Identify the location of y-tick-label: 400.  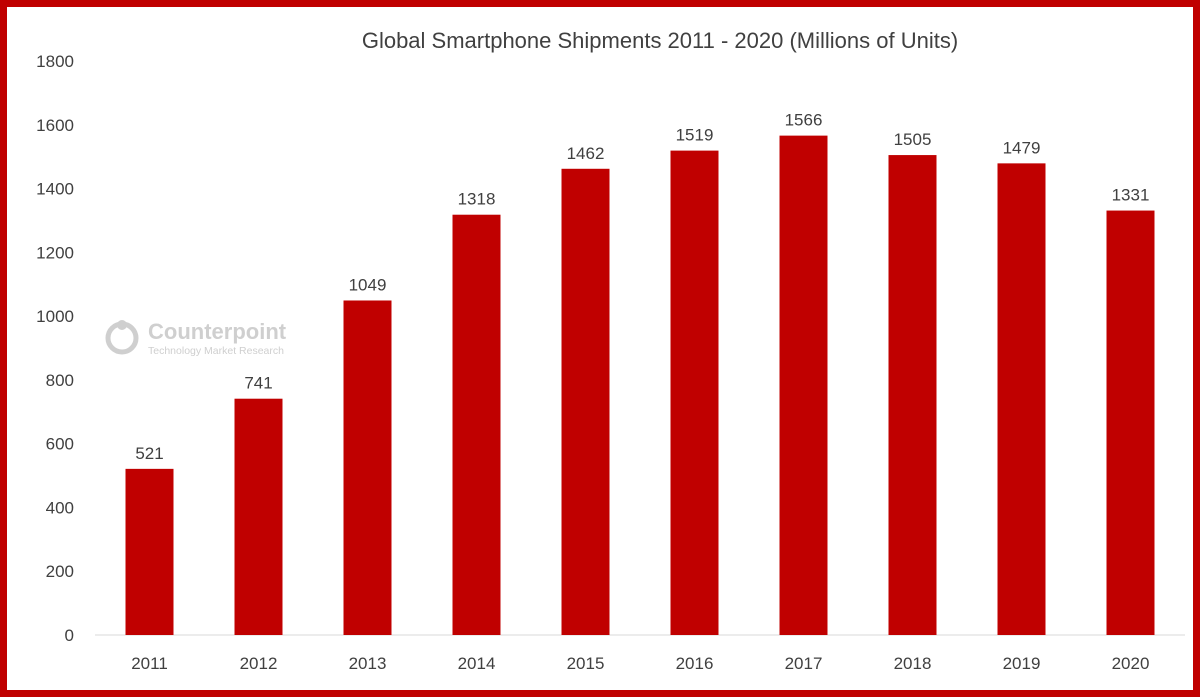
(60, 507).